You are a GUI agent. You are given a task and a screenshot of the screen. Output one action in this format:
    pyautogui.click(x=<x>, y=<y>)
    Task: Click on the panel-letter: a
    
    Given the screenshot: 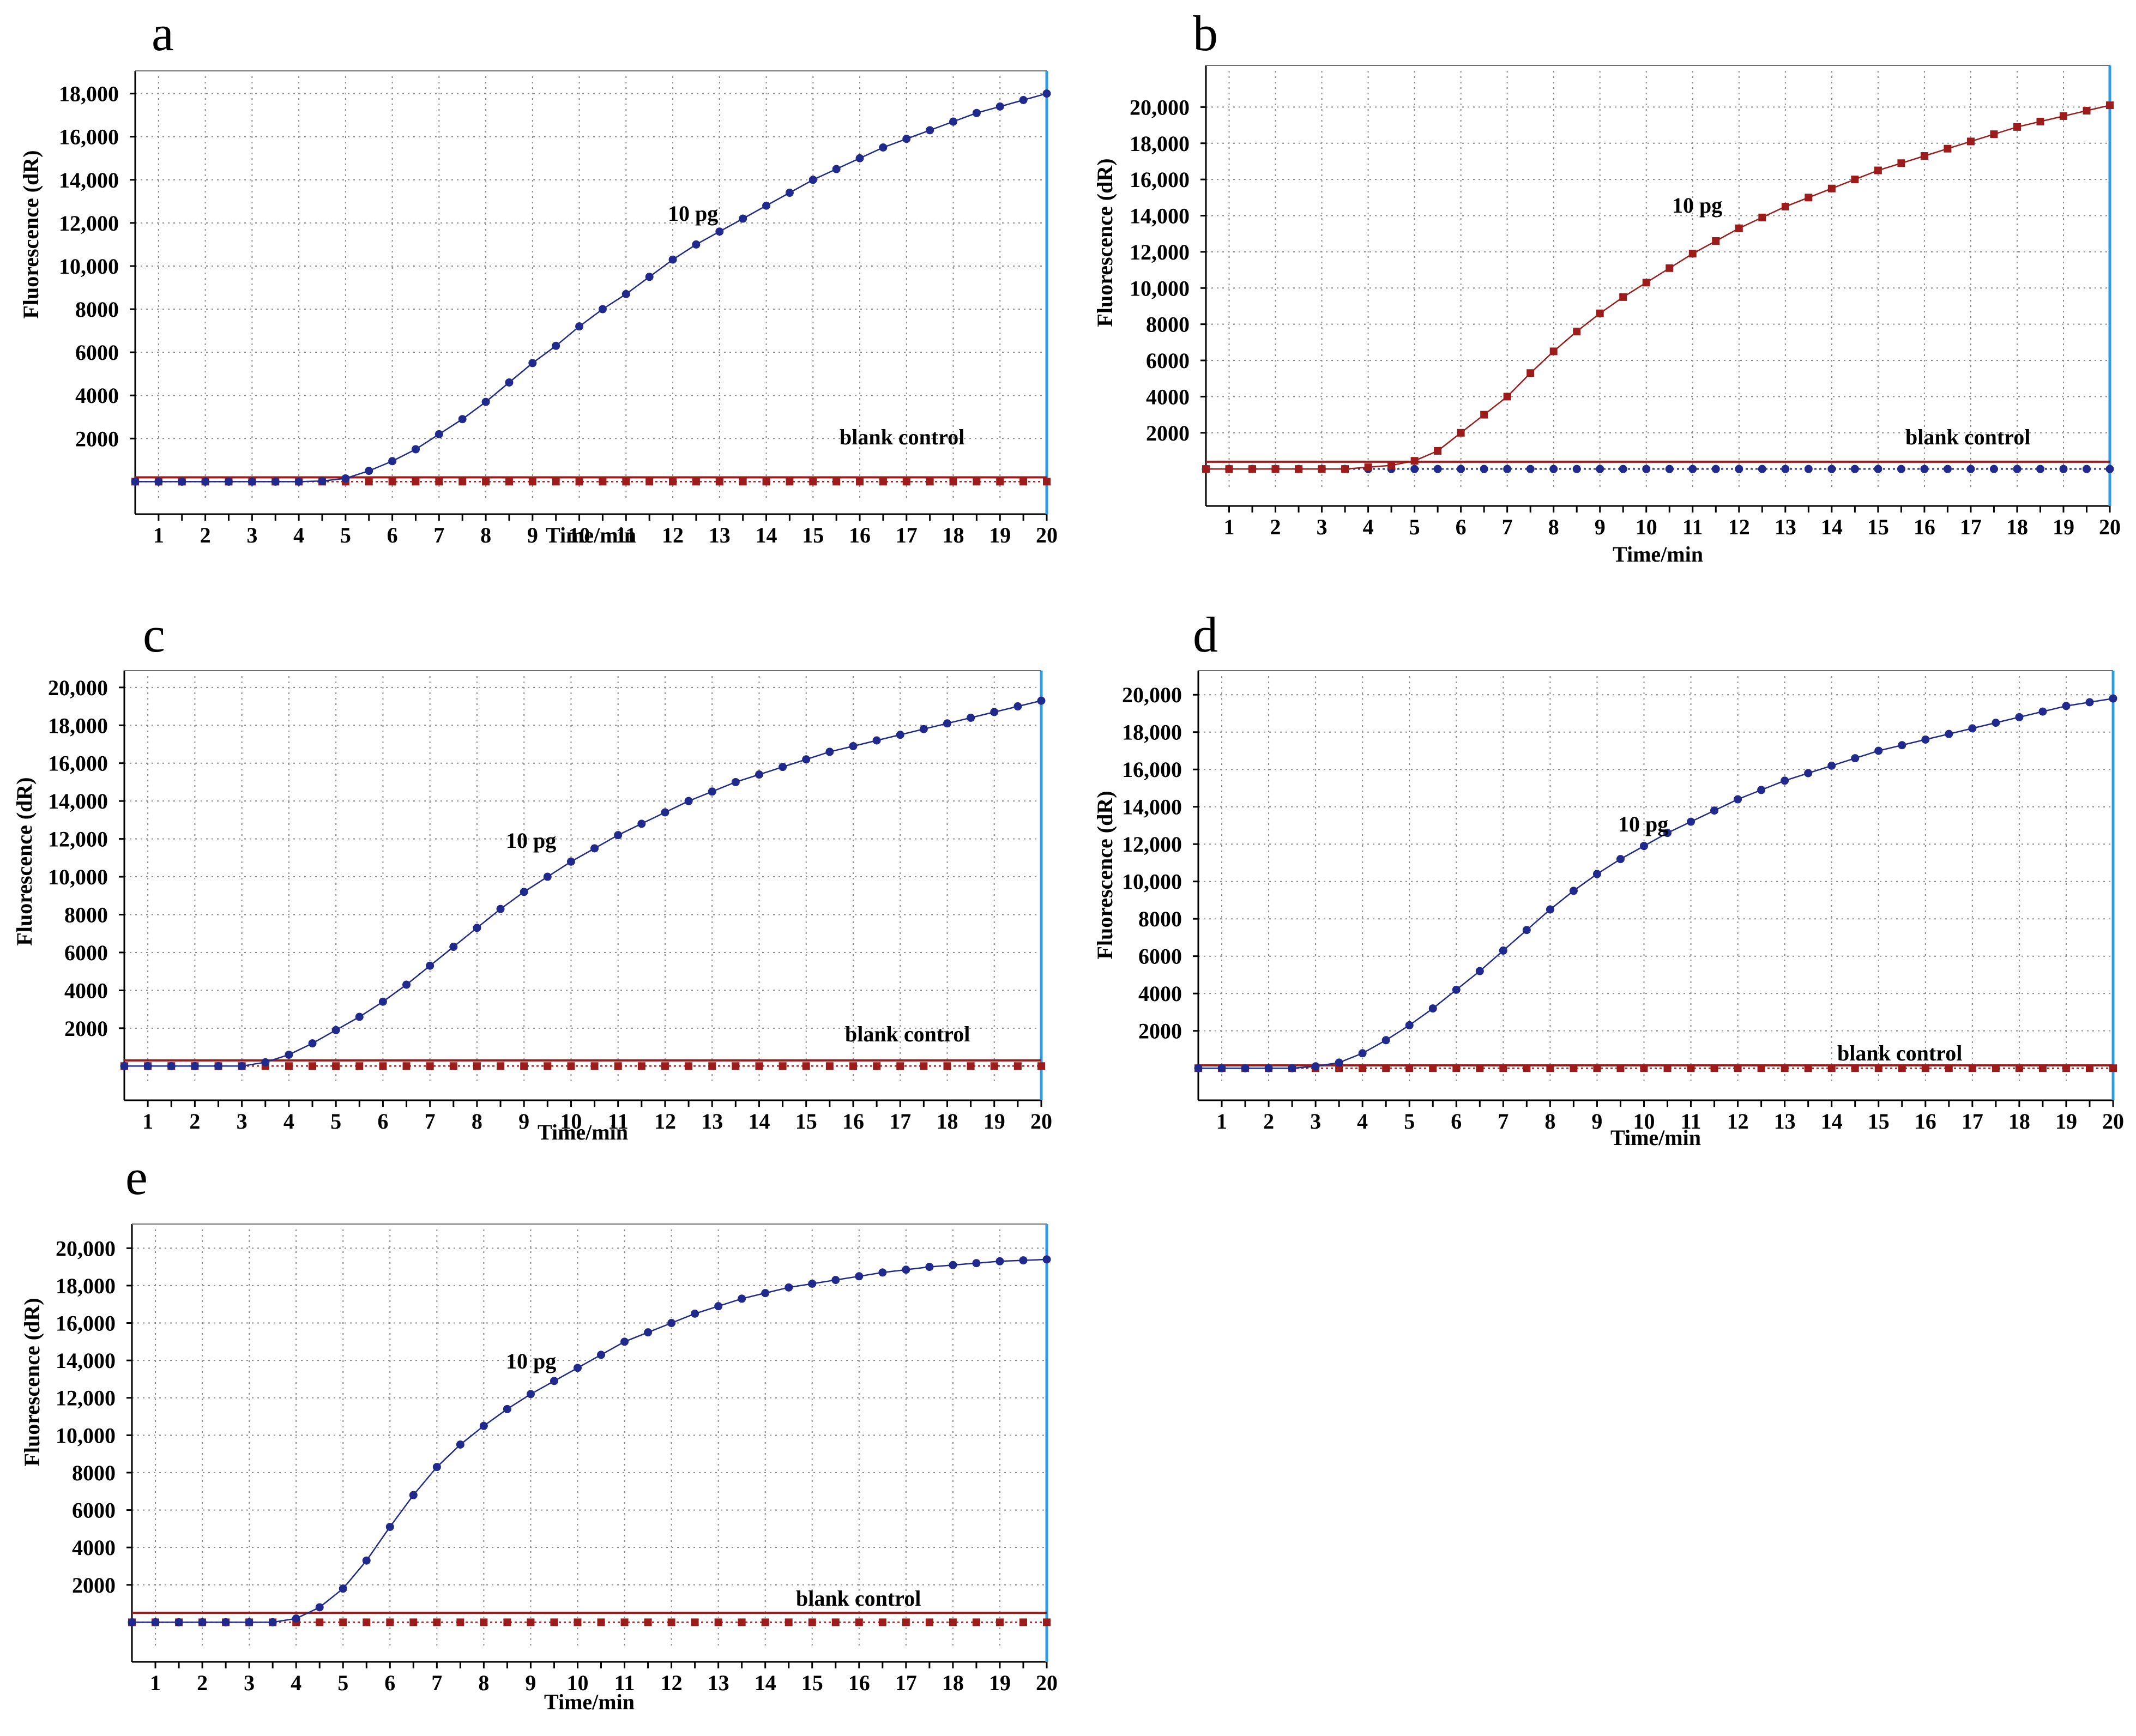 What is the action you would take?
    pyautogui.click(x=163, y=33)
    